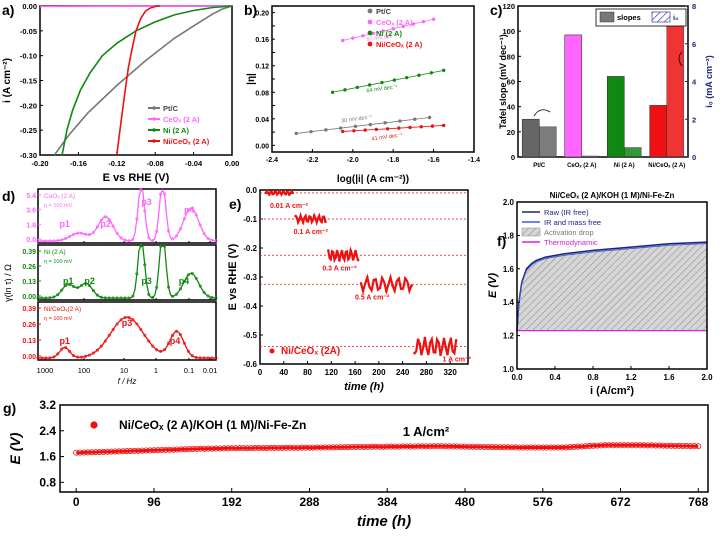  What do you see at coordinates (572, 222) in the screenshot?
I see `panel-f-legend-entry: IR and mass free` at bounding box center [572, 222].